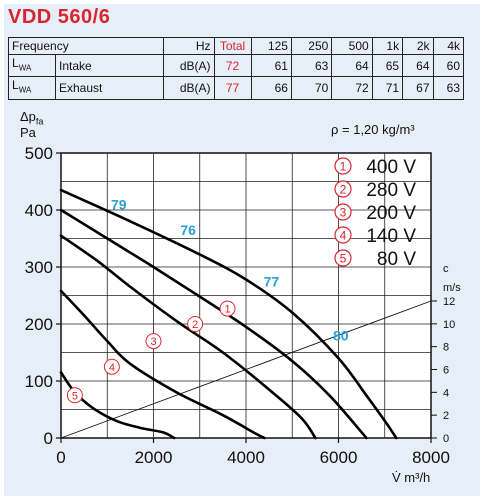  Describe the element at coordinates (387, 88) in the screenshot. I see `table-cell: 71` at that location.